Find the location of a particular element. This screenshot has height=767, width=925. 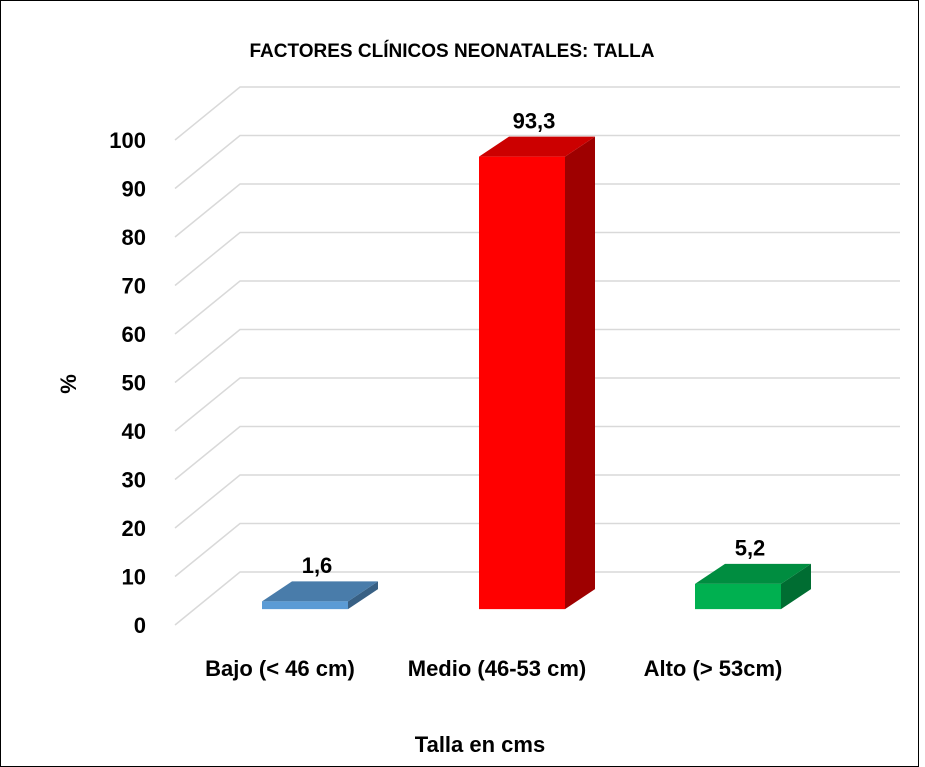

y-tick-label: 70 is located at coordinates (134, 285).